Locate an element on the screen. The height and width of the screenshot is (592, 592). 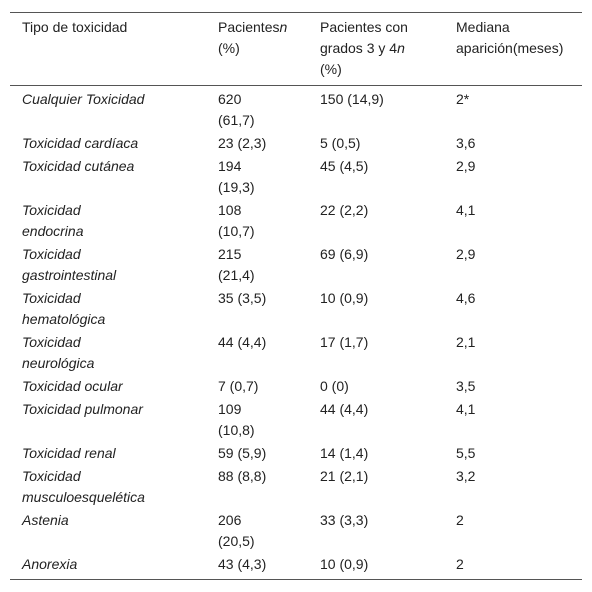
table-cell: 59 (5,9) is located at coordinates (257, 452).